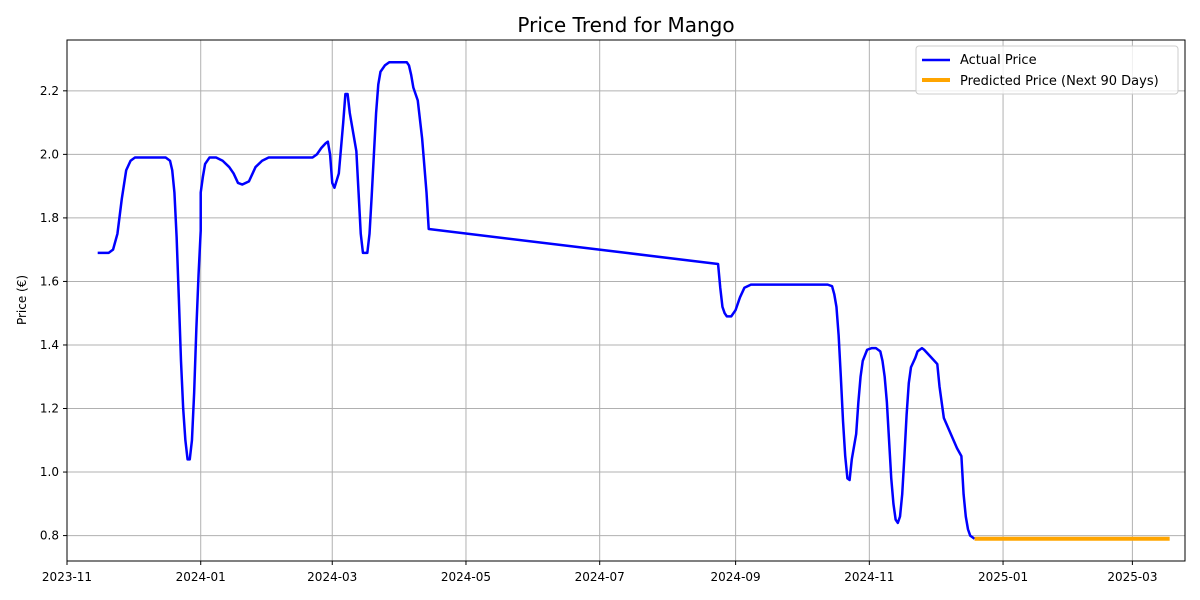  I want to click on x-tick-label: 2025-03, so click(1132, 577).